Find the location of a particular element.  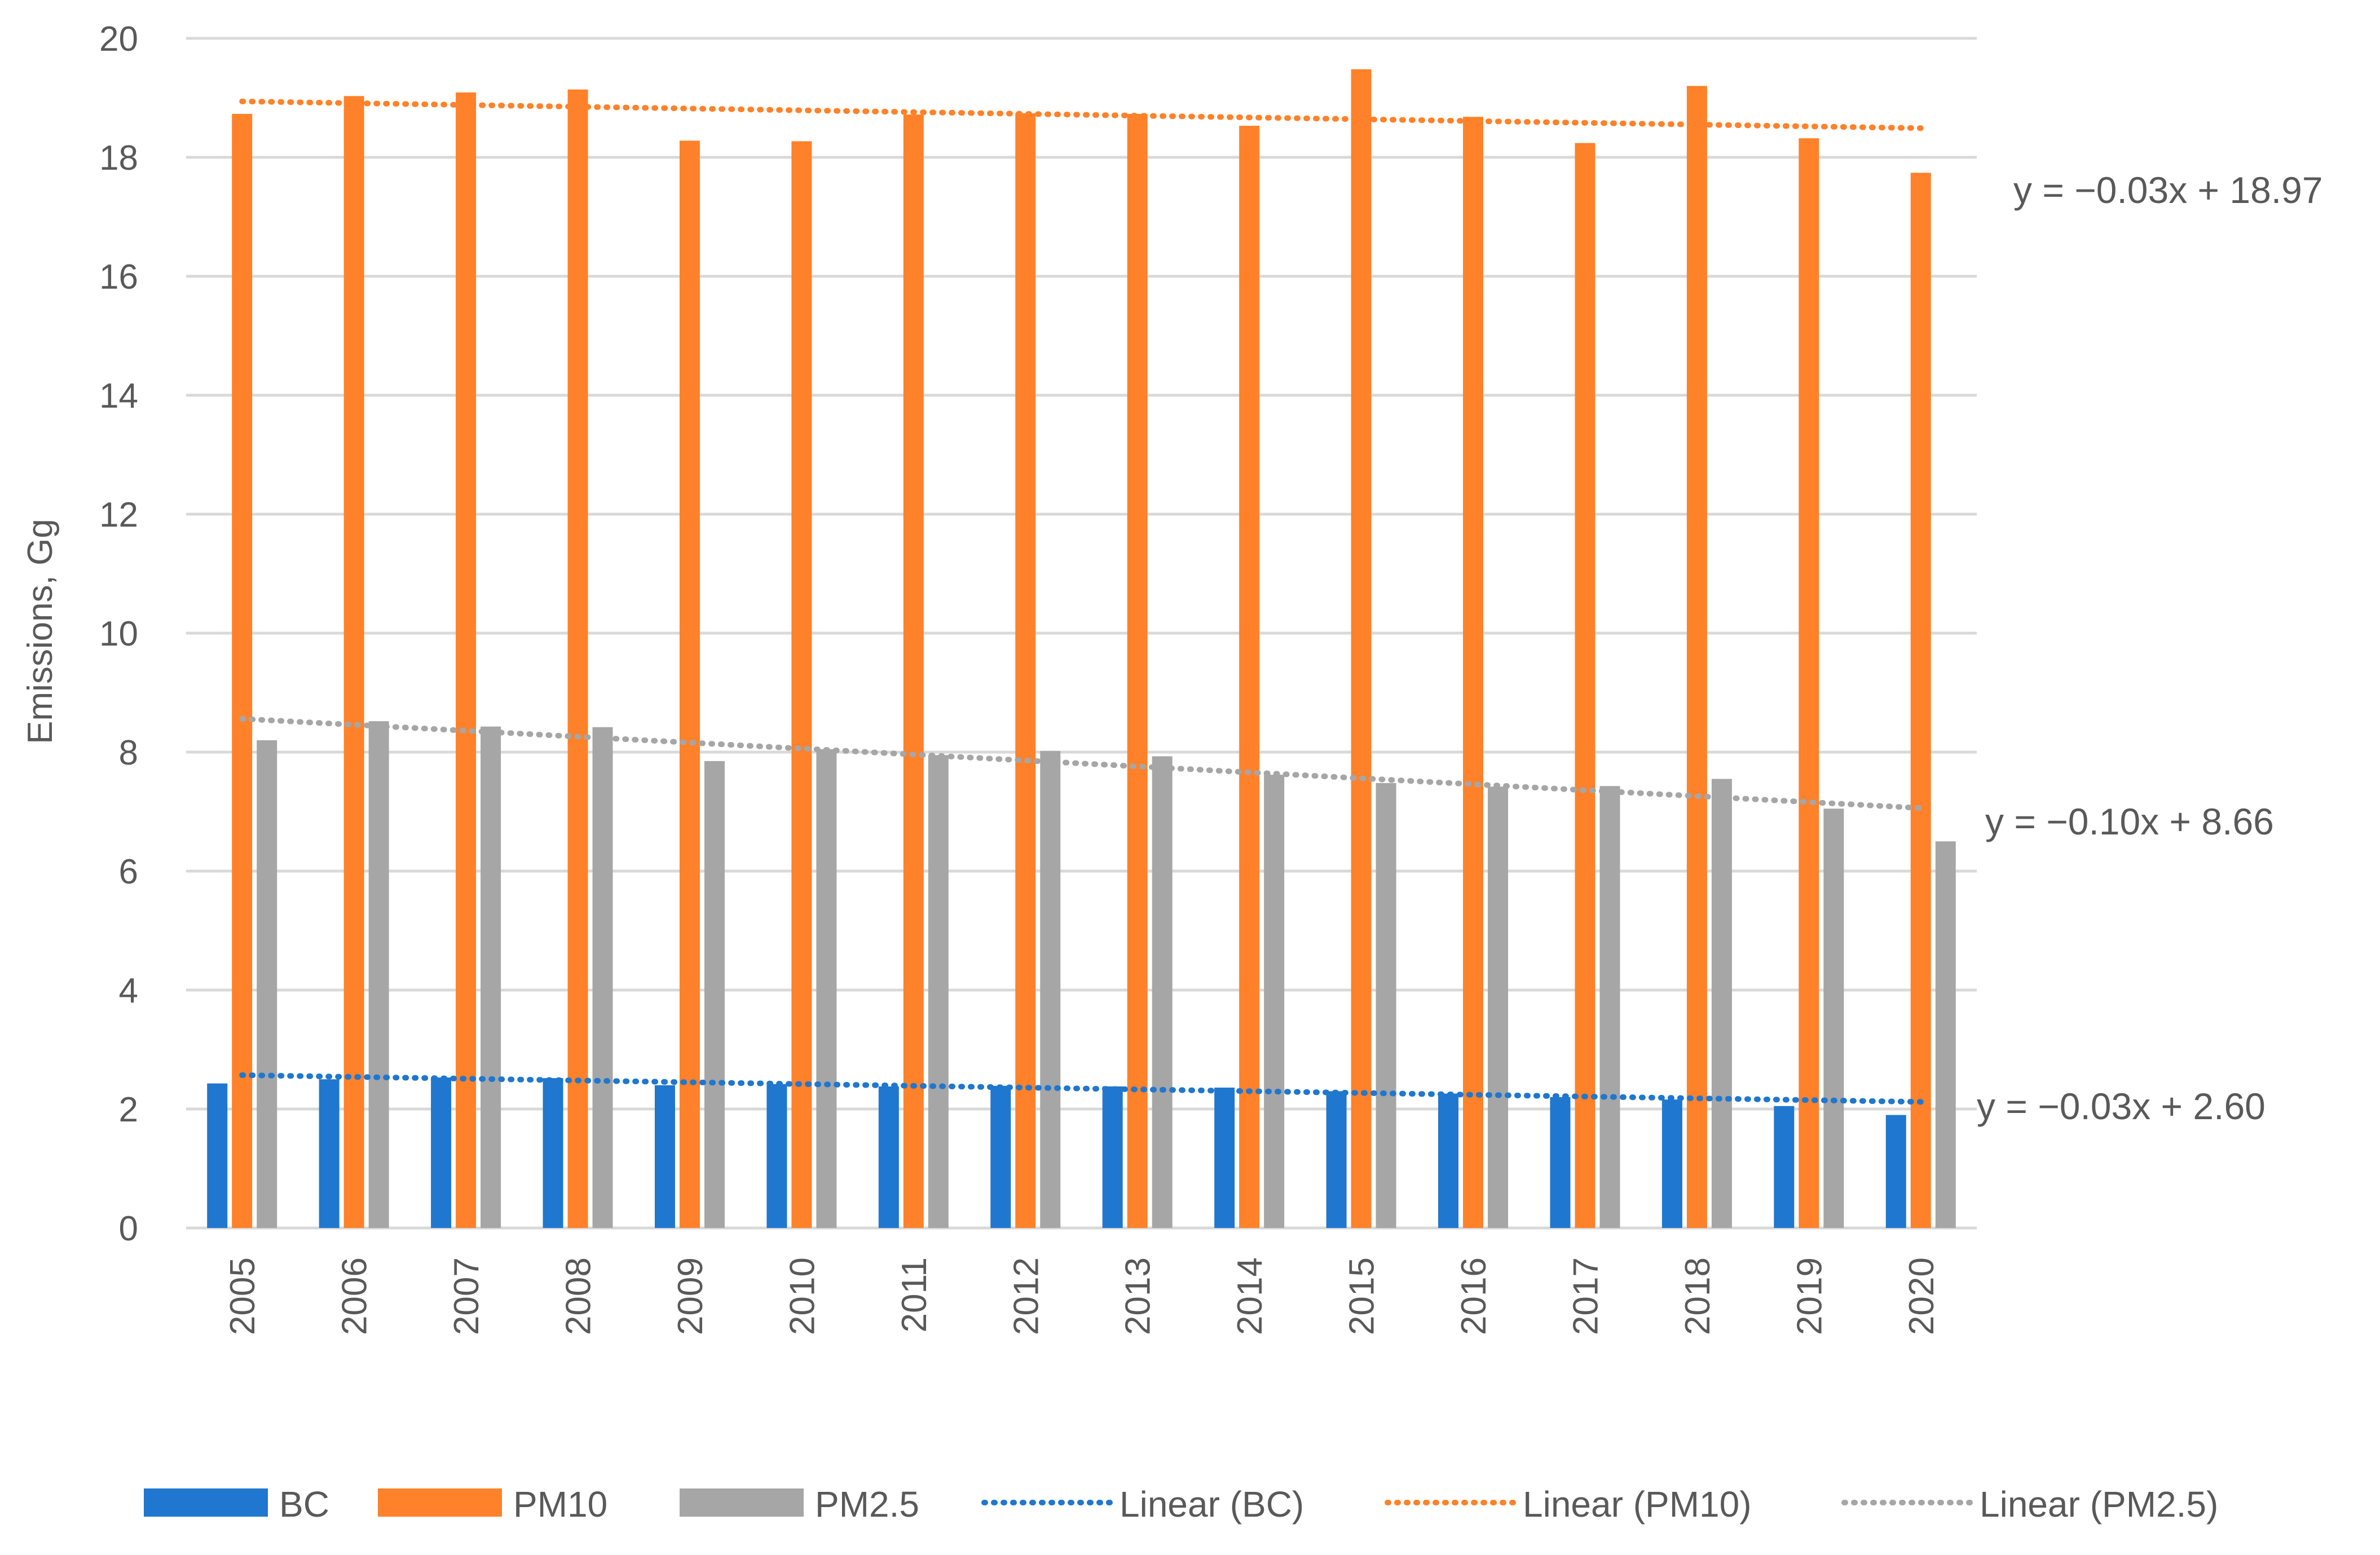

bar-bc-2018 is located at coordinates (1671, 1163).